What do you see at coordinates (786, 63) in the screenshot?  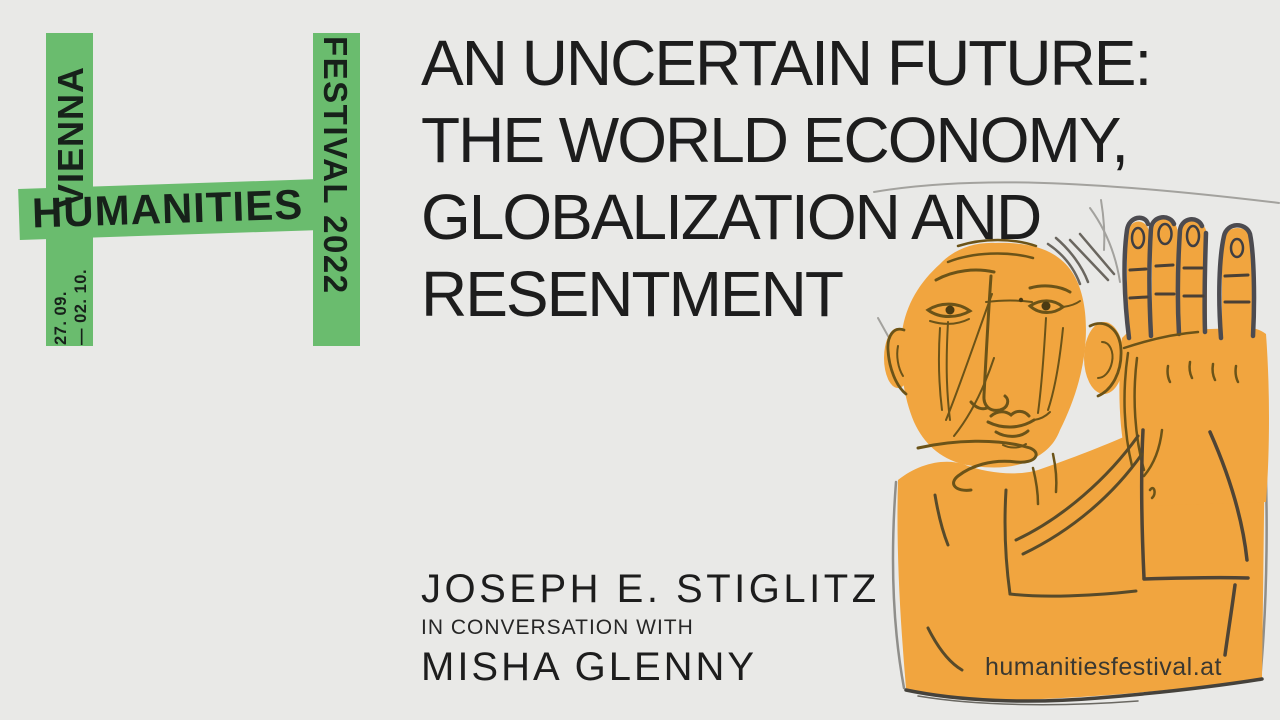 I see `title-line-1: AN UNCERTAIN FUTURE:` at bounding box center [786, 63].